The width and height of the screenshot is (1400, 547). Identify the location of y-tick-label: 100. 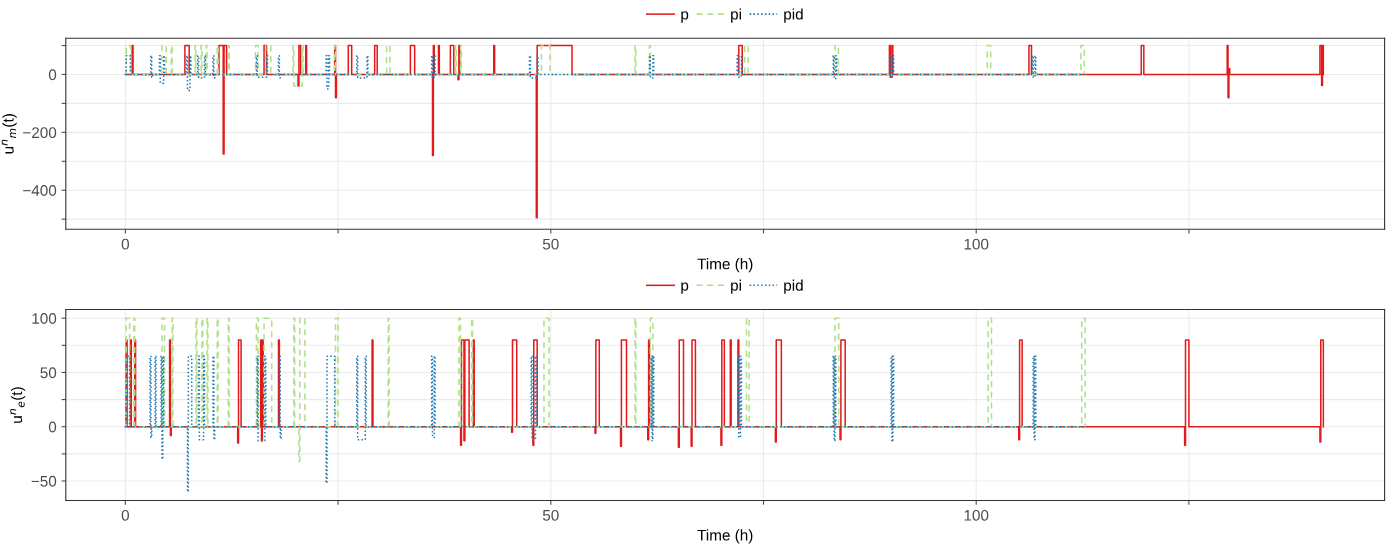
(44, 318).